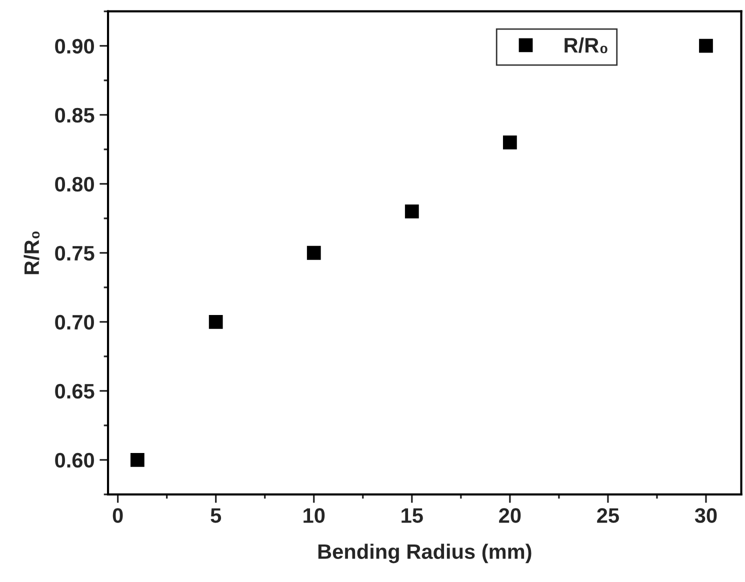 The width and height of the screenshot is (745, 582). What do you see at coordinates (117, 515) in the screenshot?
I see `x-tick-label: 0` at bounding box center [117, 515].